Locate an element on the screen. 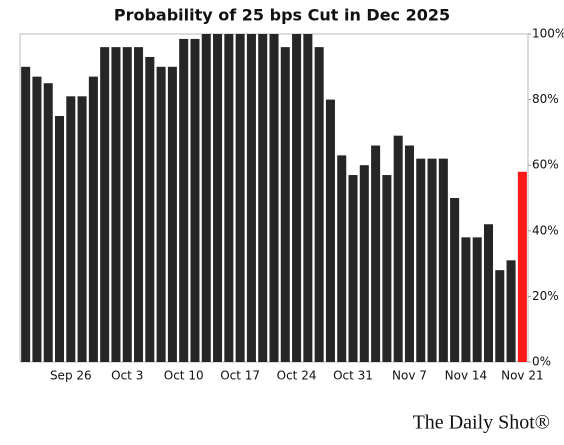  y-tick-label: 40% is located at coordinates (545, 230).